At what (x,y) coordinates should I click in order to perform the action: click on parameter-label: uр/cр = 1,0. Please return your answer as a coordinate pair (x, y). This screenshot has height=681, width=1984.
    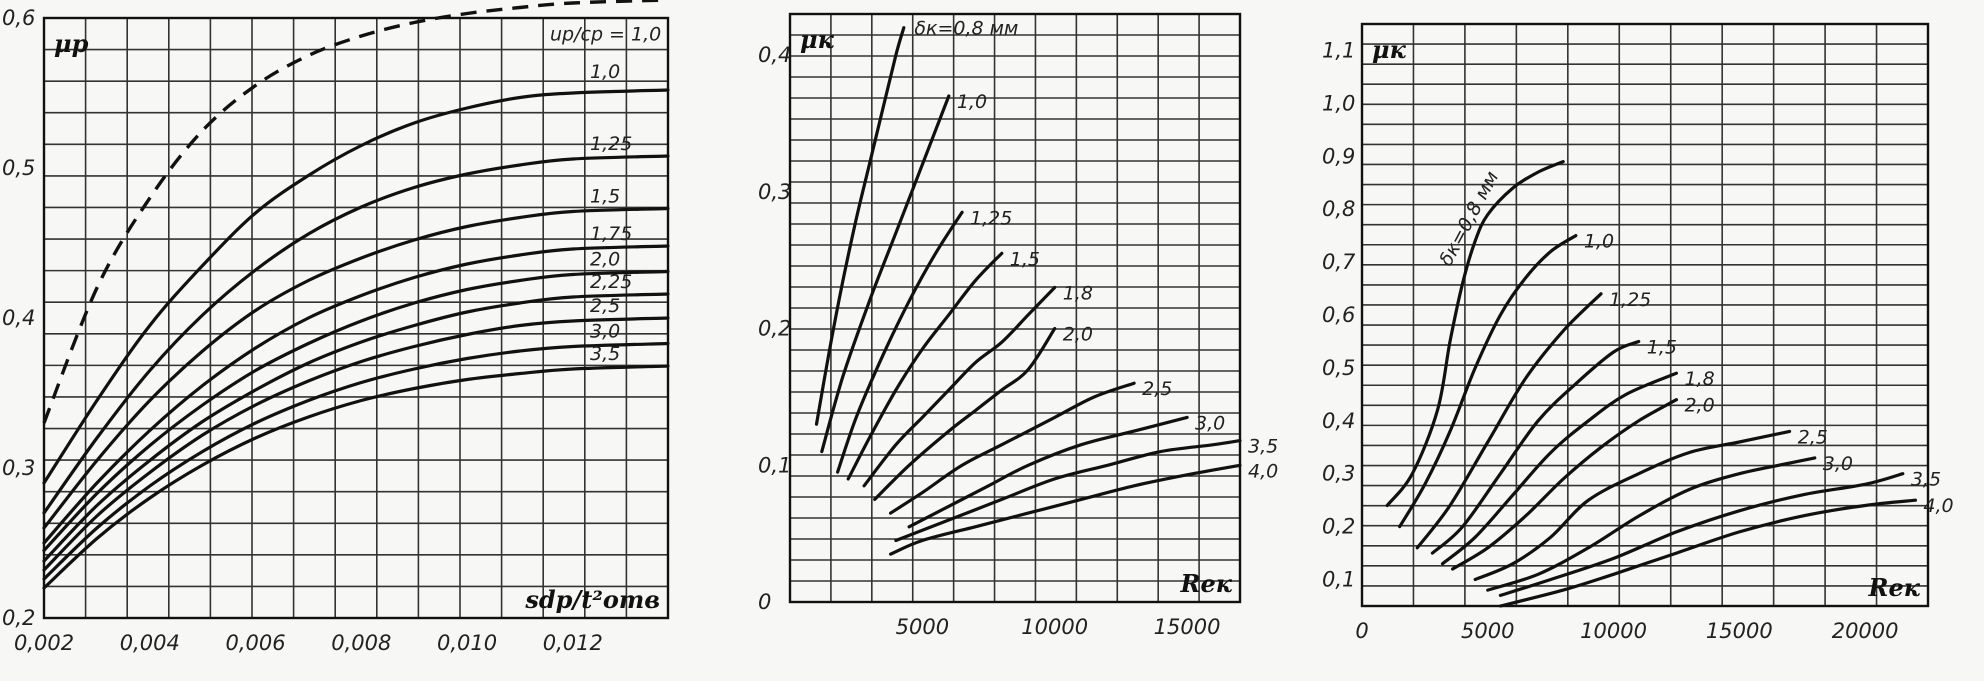
    Looking at the image, I should click on (605, 35).